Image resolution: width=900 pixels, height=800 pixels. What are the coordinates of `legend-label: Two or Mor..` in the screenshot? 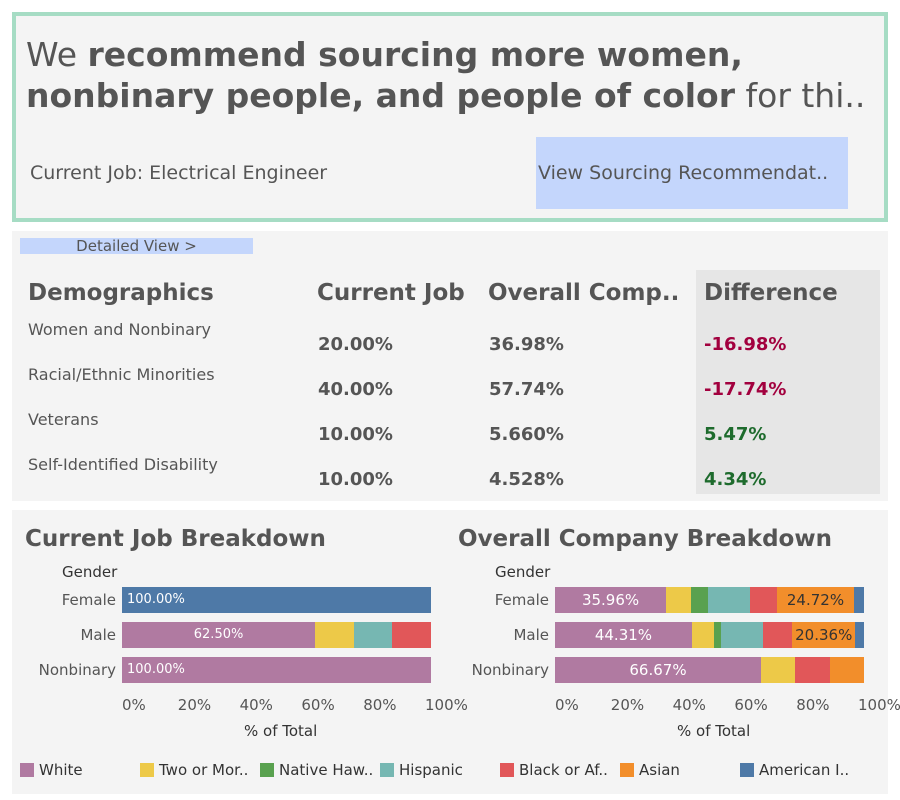 It's located at (204, 770).